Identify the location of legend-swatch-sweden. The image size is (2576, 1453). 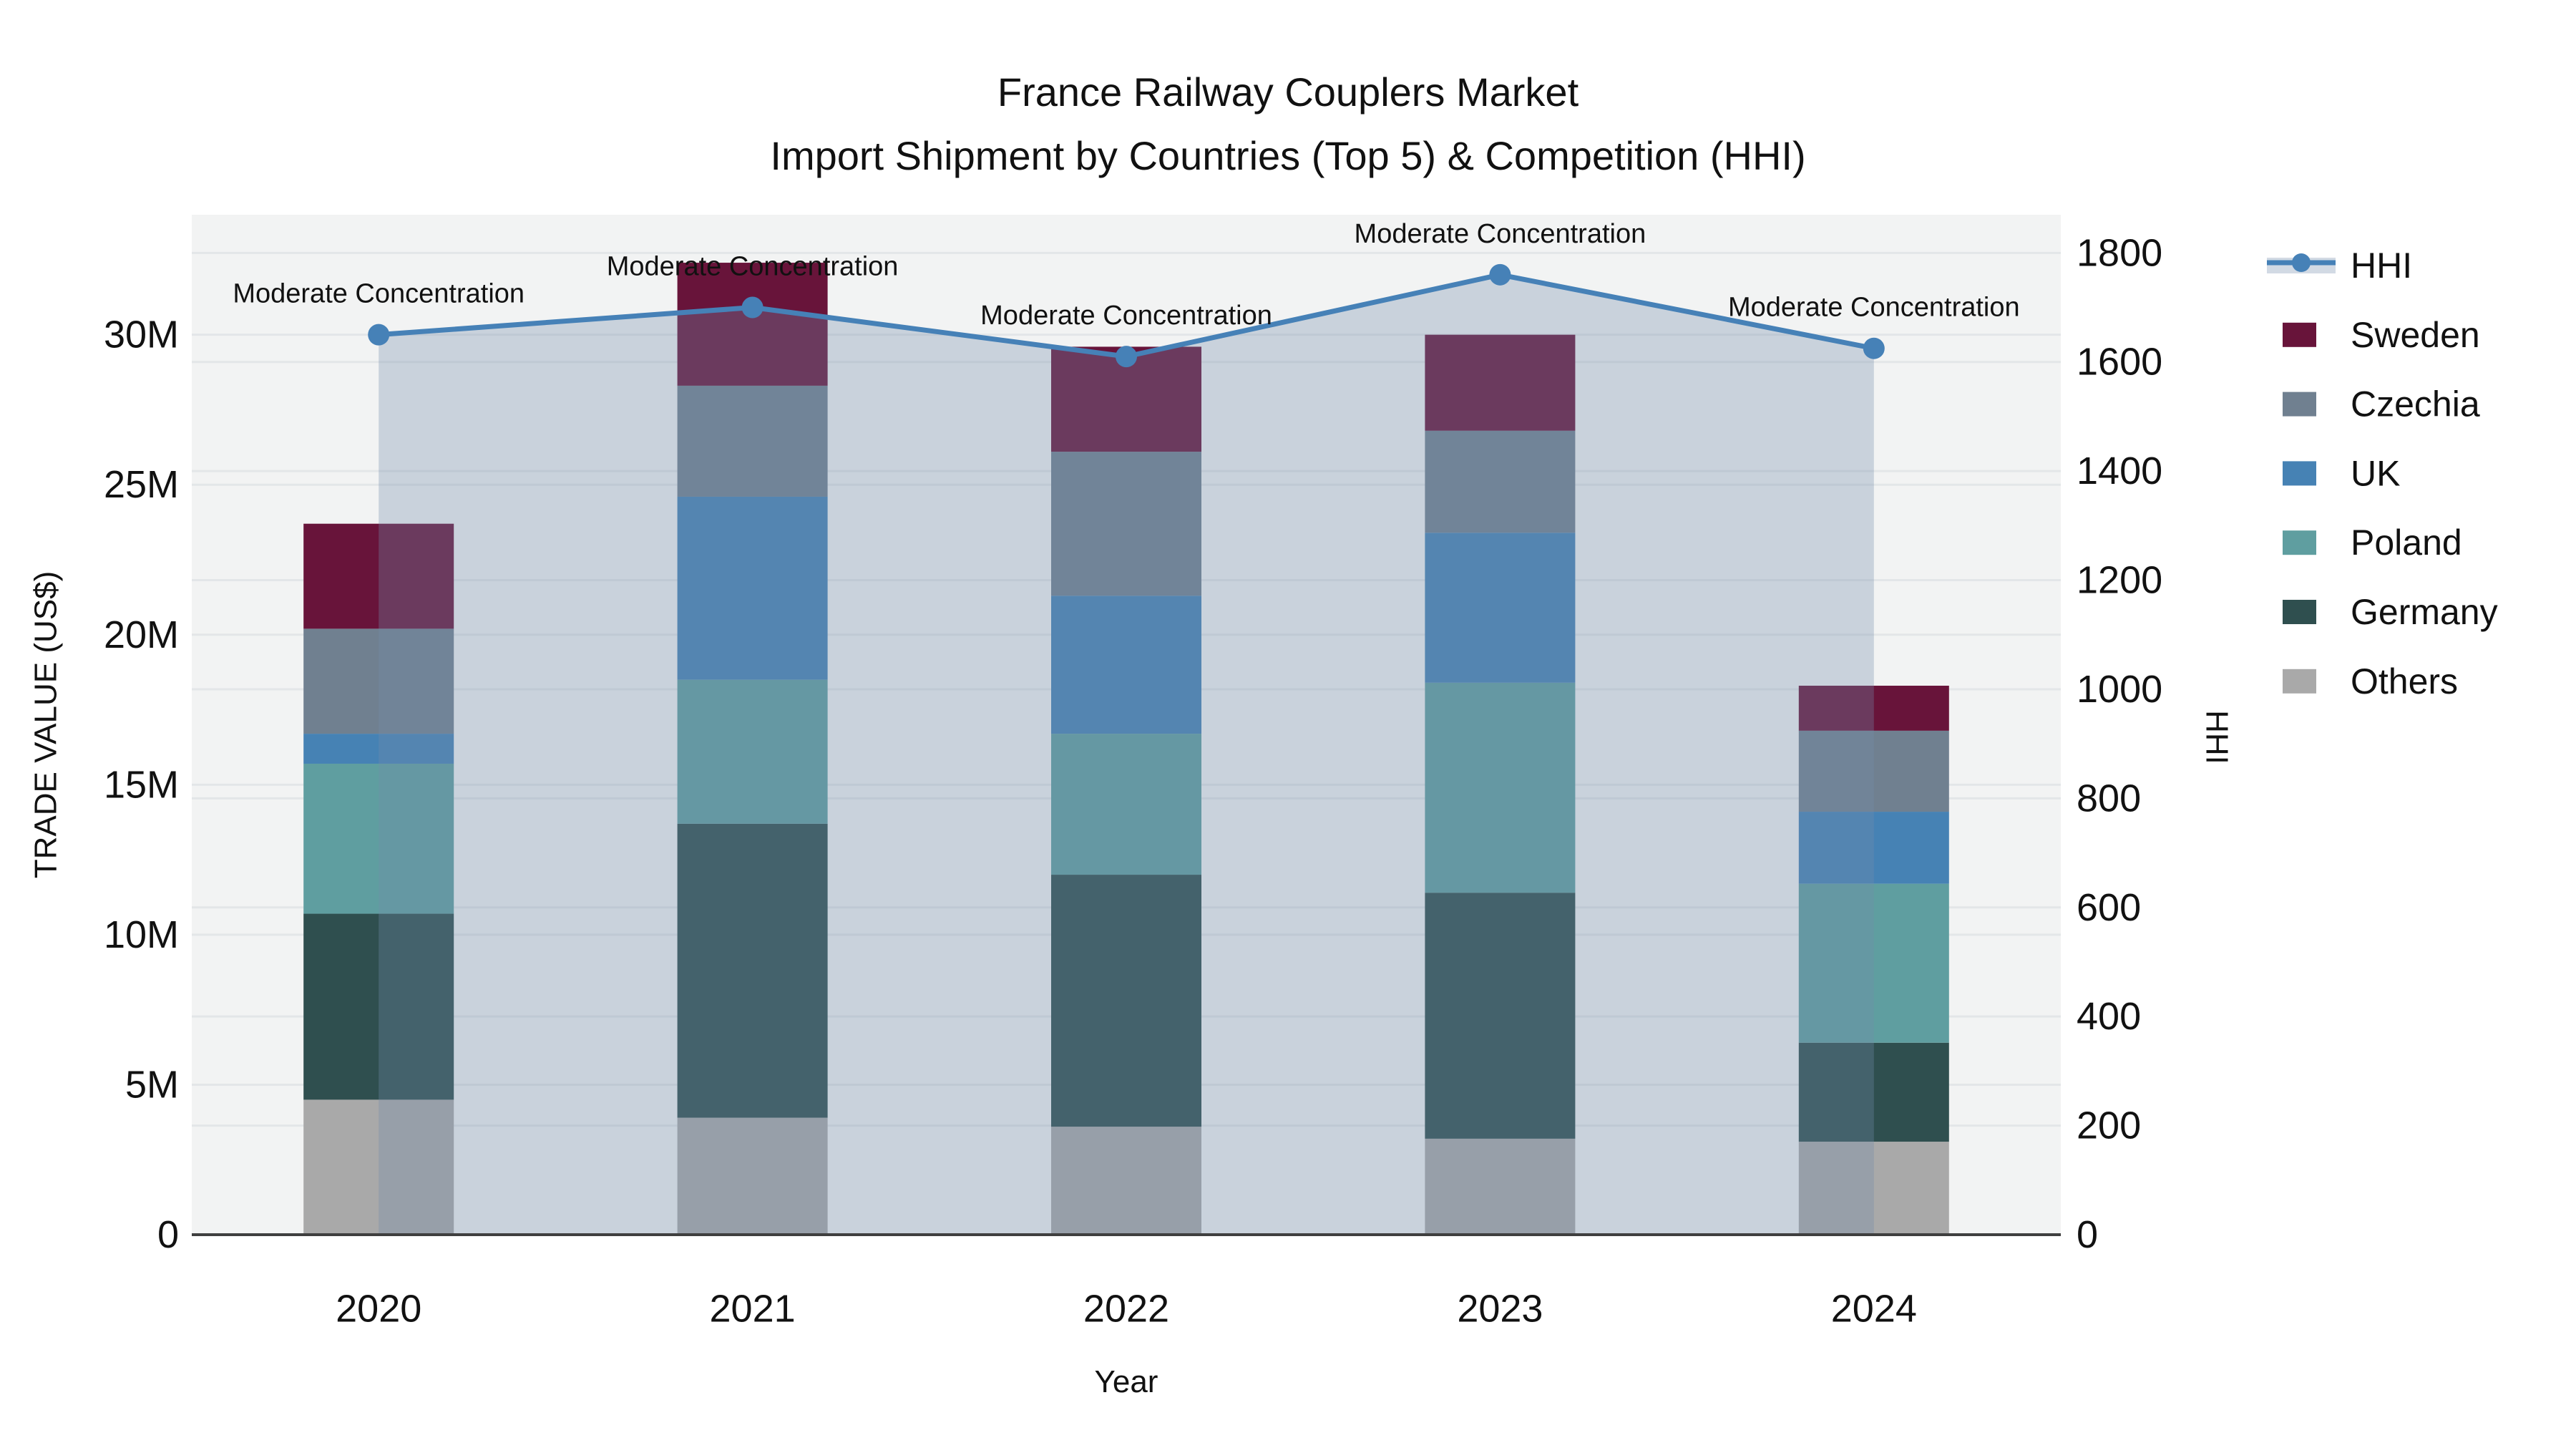
(2299, 334).